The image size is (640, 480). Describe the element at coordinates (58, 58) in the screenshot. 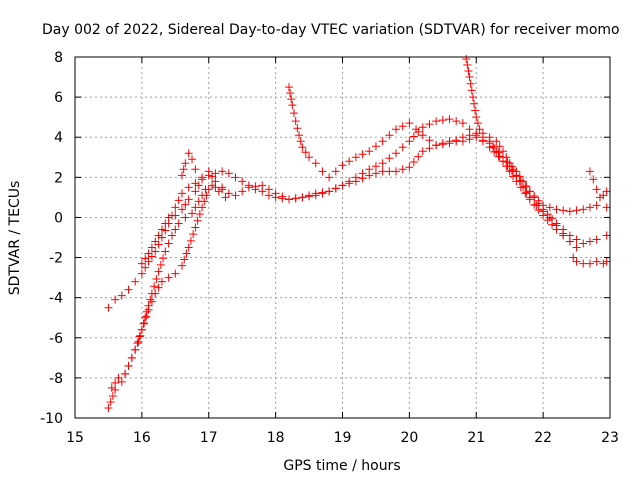

I see `y-tick-label: 8` at that location.